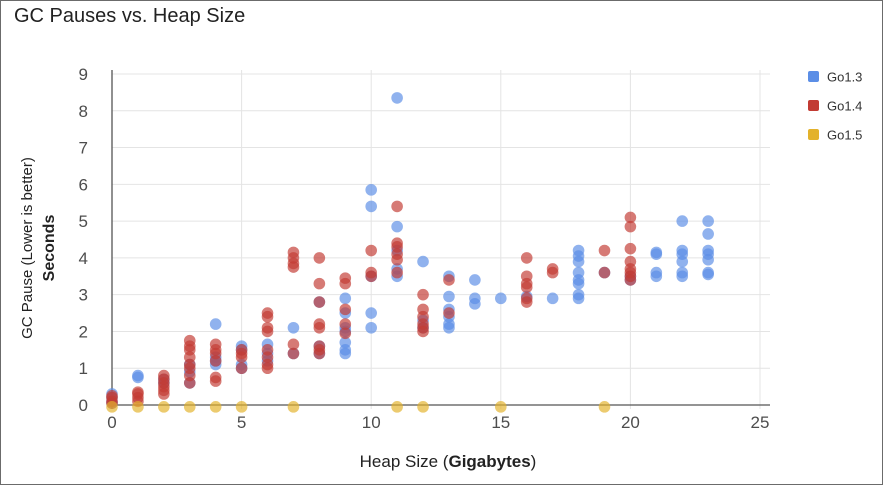  Describe the element at coordinates (83, 111) in the screenshot. I see `y-tick-label: 8` at that location.